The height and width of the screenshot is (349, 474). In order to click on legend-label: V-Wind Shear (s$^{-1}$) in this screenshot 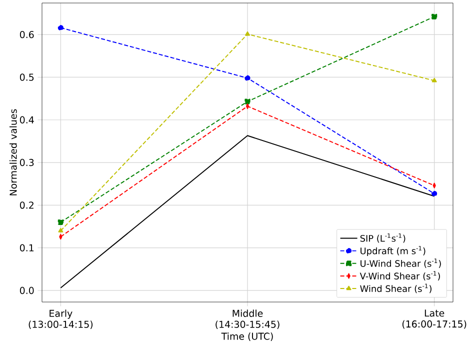, I will do `click(400, 276)`.